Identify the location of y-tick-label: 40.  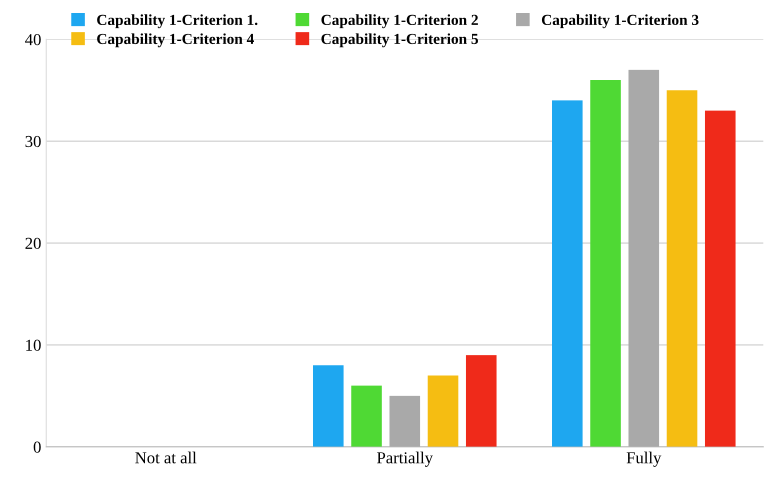
(33, 40).